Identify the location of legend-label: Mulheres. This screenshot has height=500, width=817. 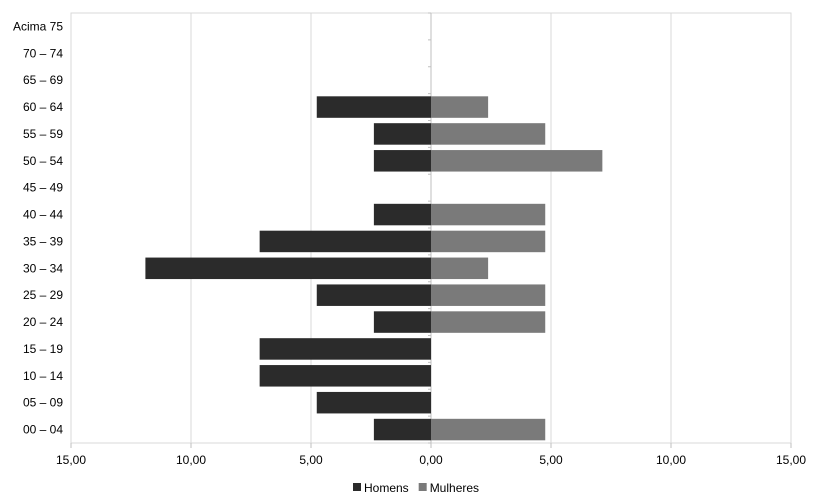
(454, 488).